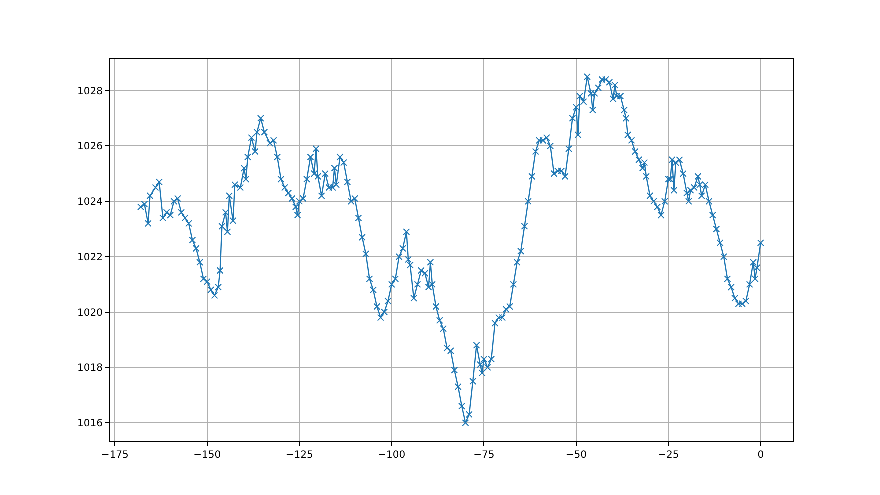 The width and height of the screenshot is (880, 495). Describe the element at coordinates (90, 258) in the screenshot. I see `y-tick-label: 1022` at that location.